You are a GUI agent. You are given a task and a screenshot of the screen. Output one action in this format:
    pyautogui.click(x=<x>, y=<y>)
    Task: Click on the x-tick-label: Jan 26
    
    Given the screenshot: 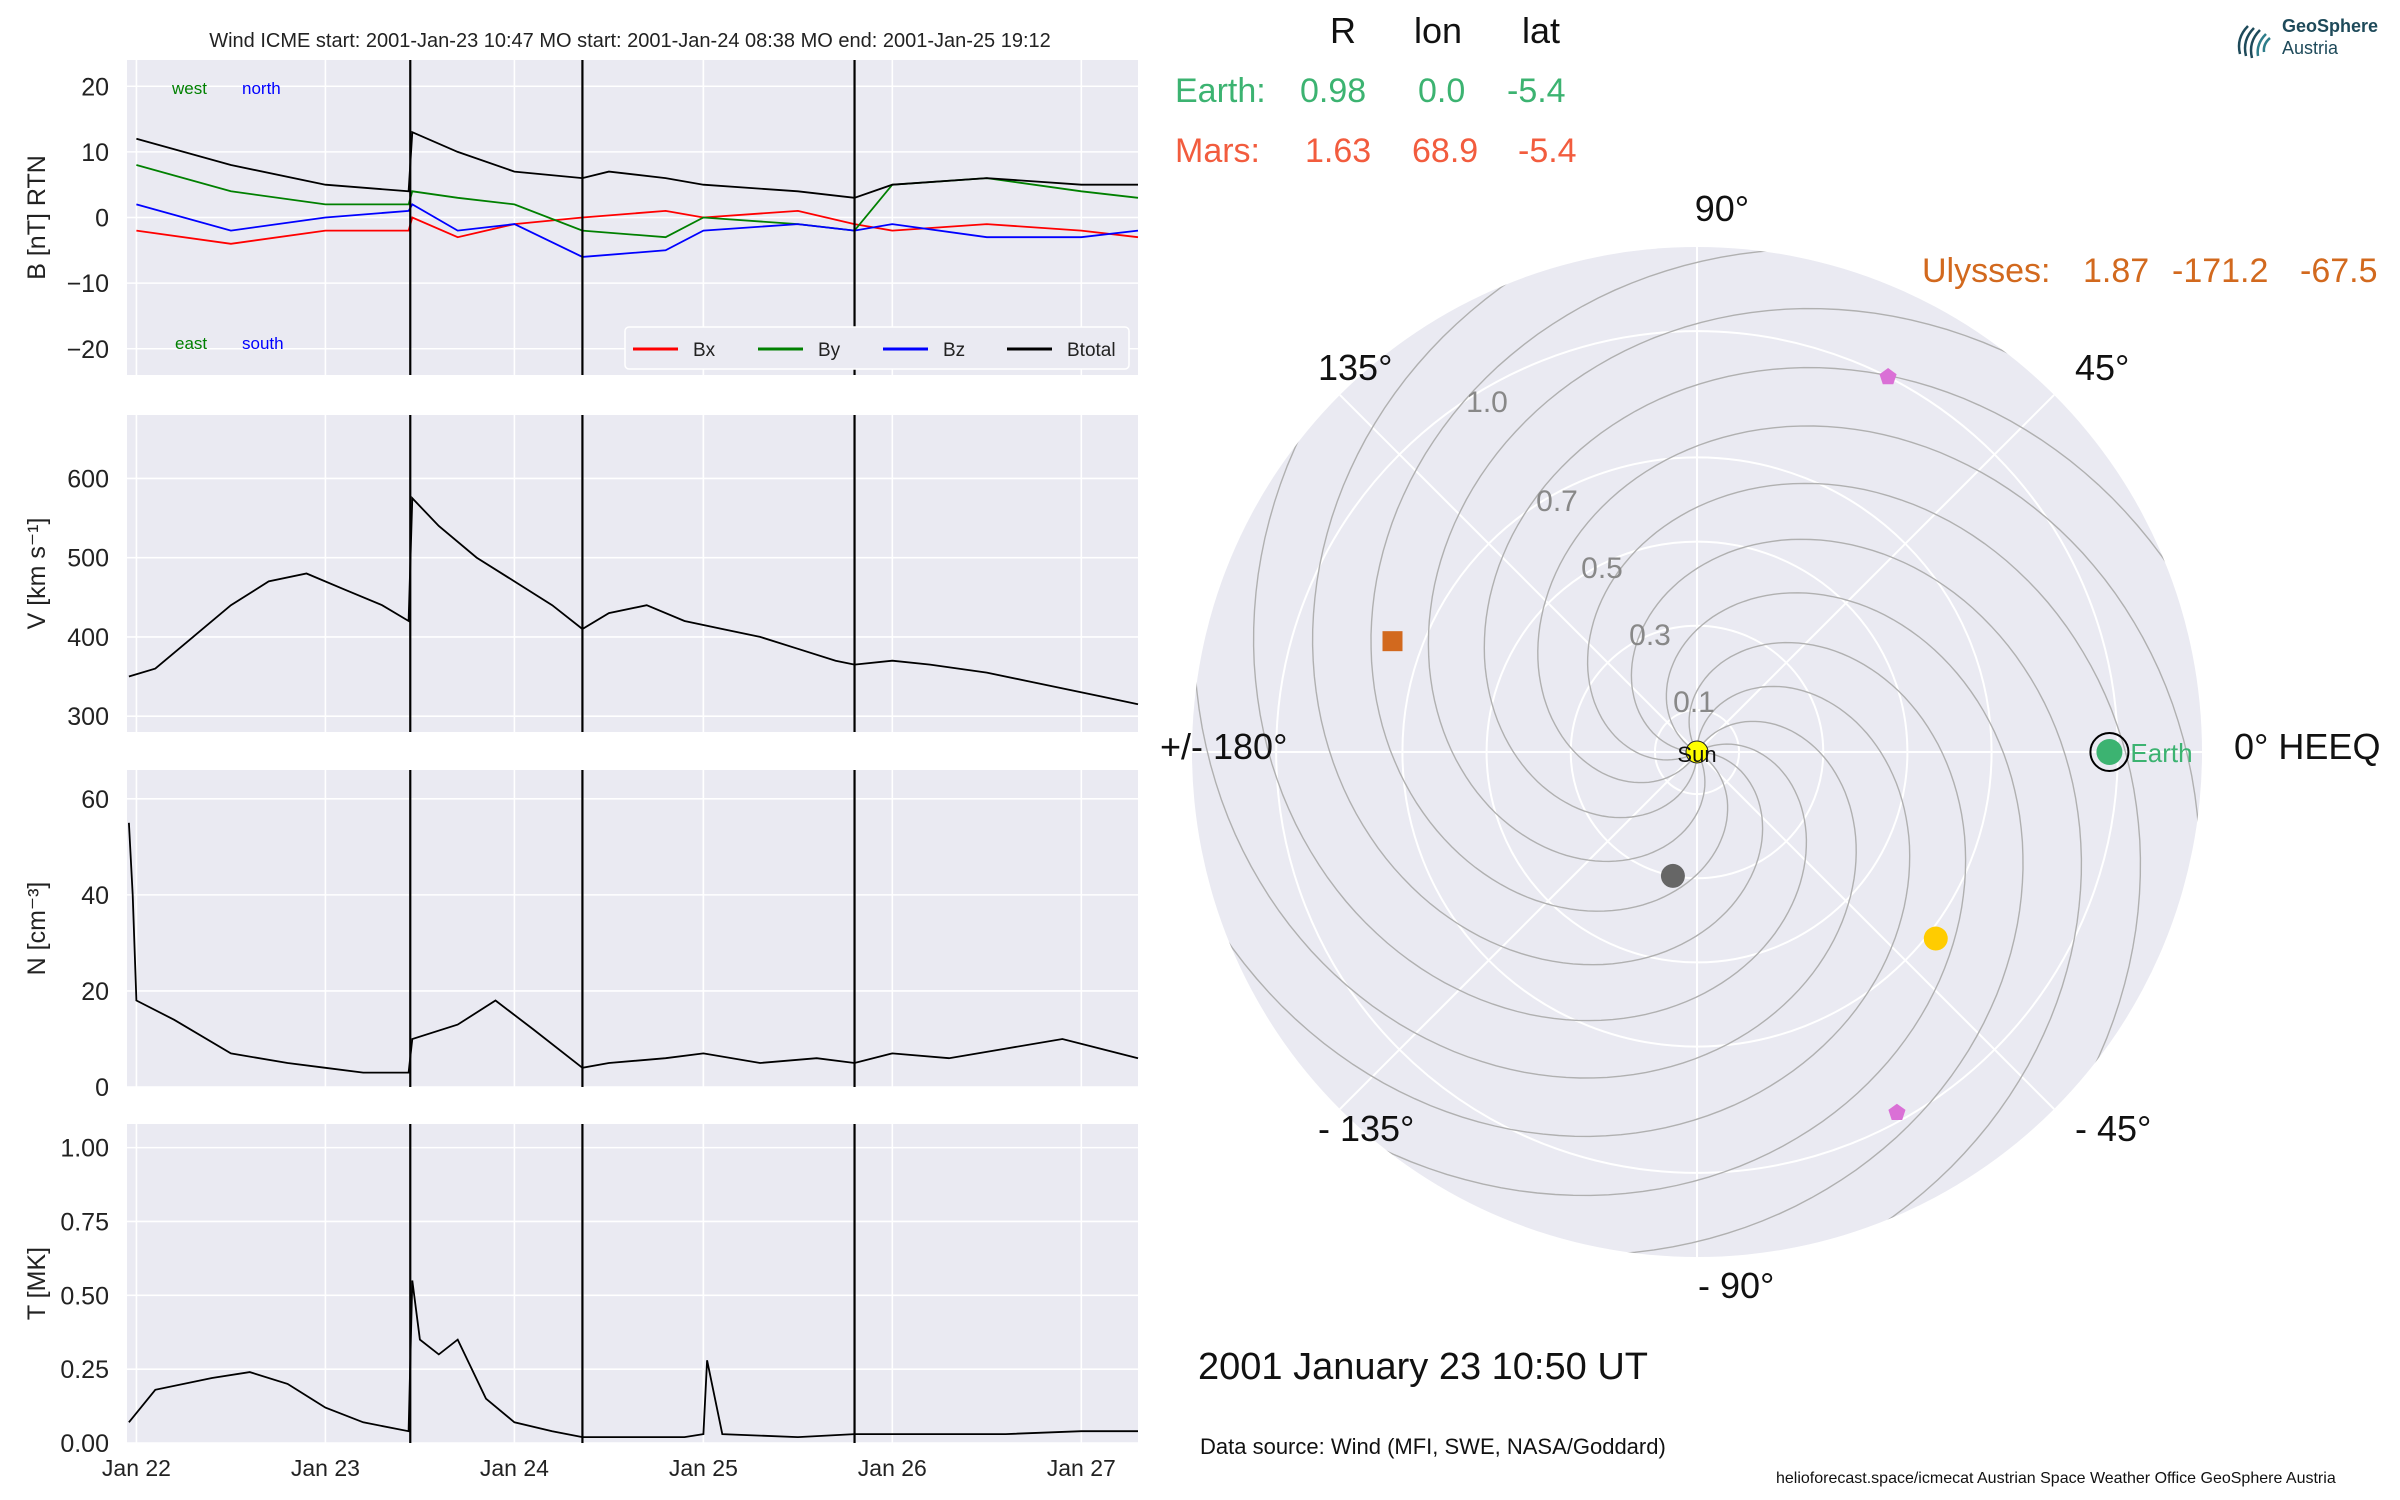 What is the action you would take?
    pyautogui.click(x=892, y=1468)
    